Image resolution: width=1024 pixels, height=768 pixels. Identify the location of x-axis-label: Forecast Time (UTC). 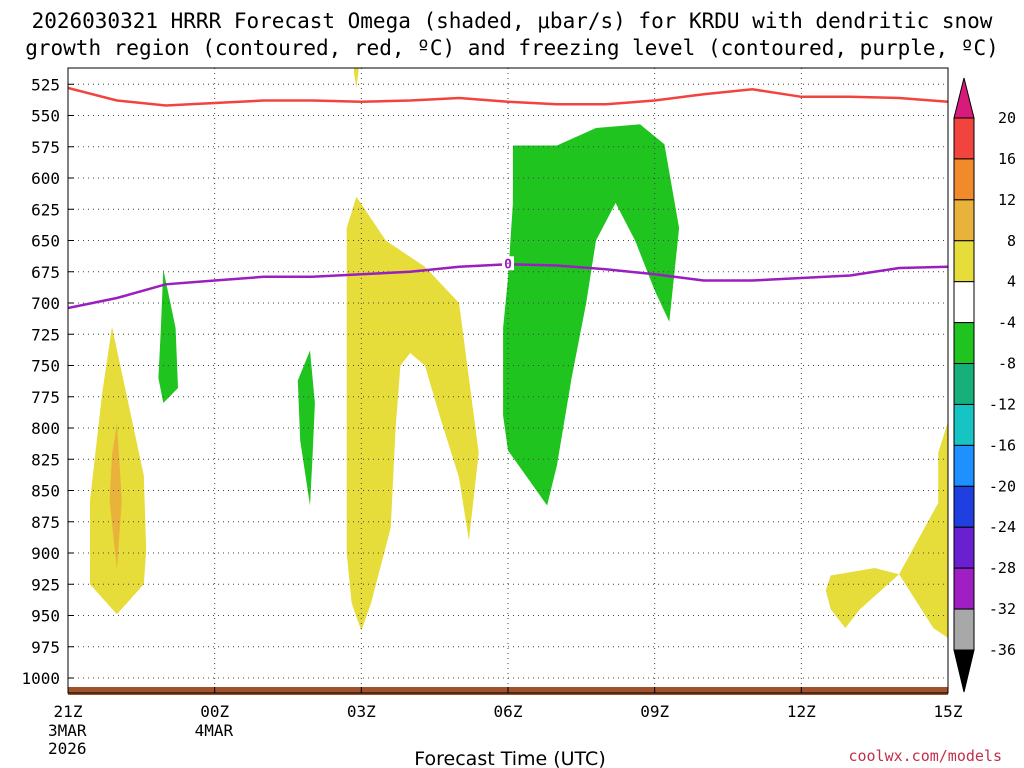
(509, 758).